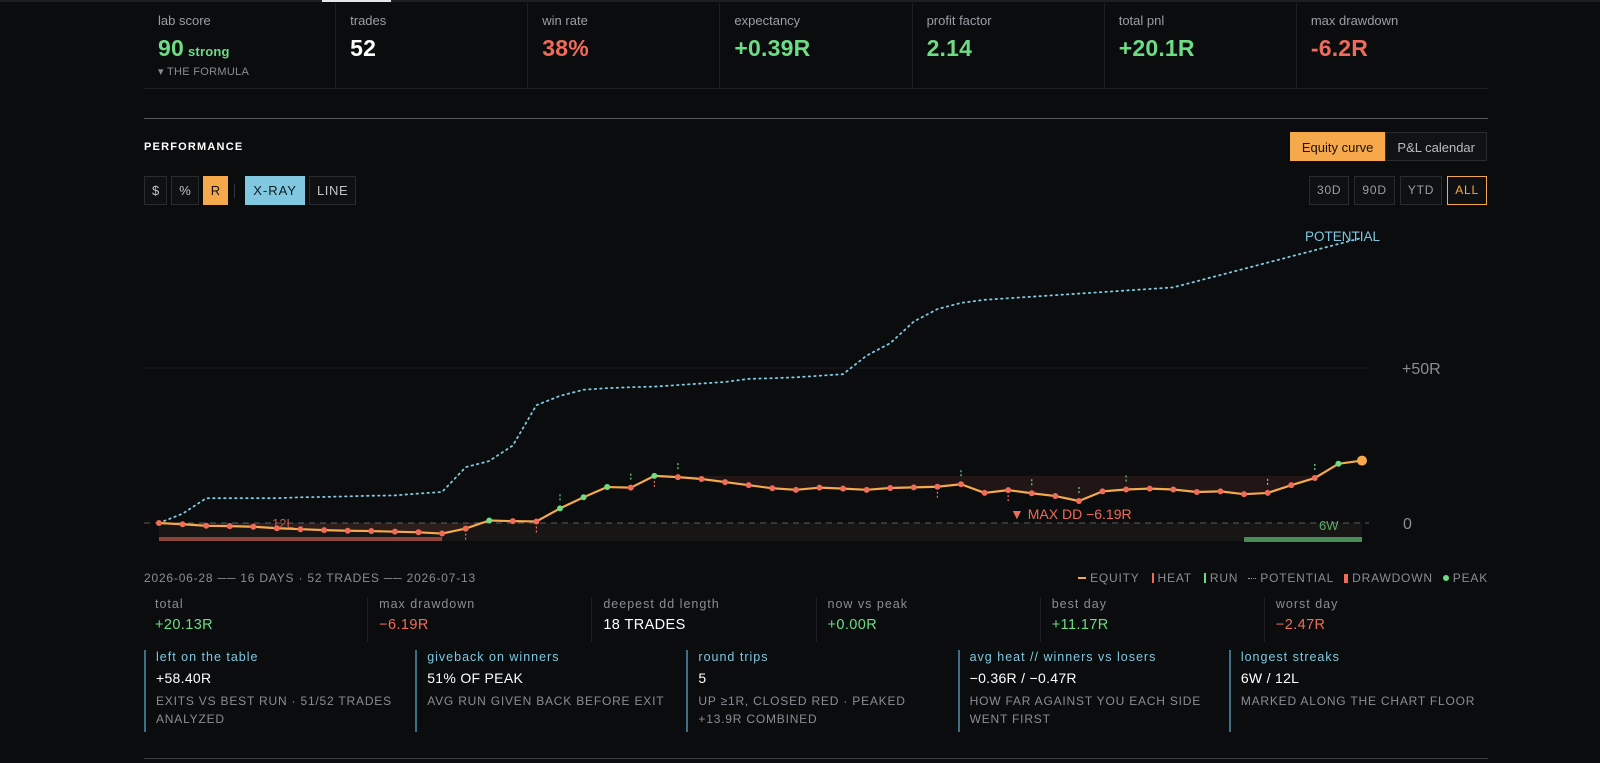 This screenshot has height=763, width=1600. I want to click on insight-value: −0.36R / −0.47R, so click(1023, 678).